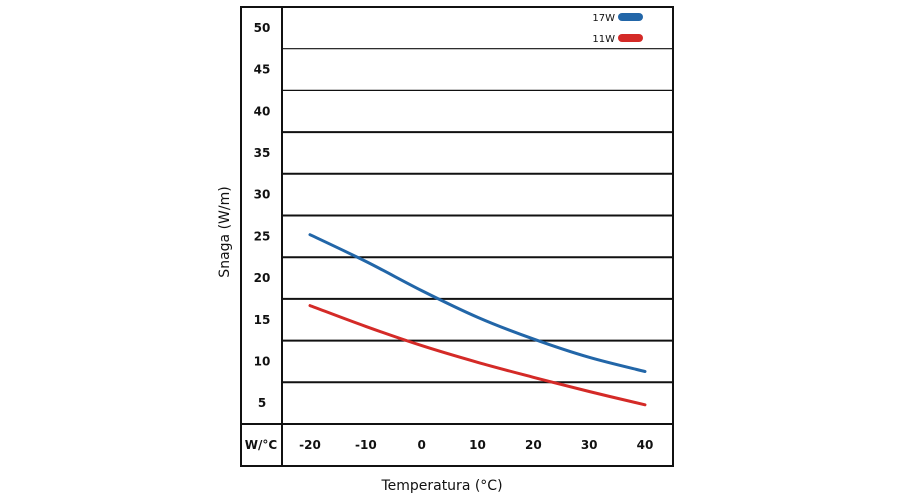 The width and height of the screenshot is (900, 500). I want to click on x-tick-label: 20, so click(533, 445).